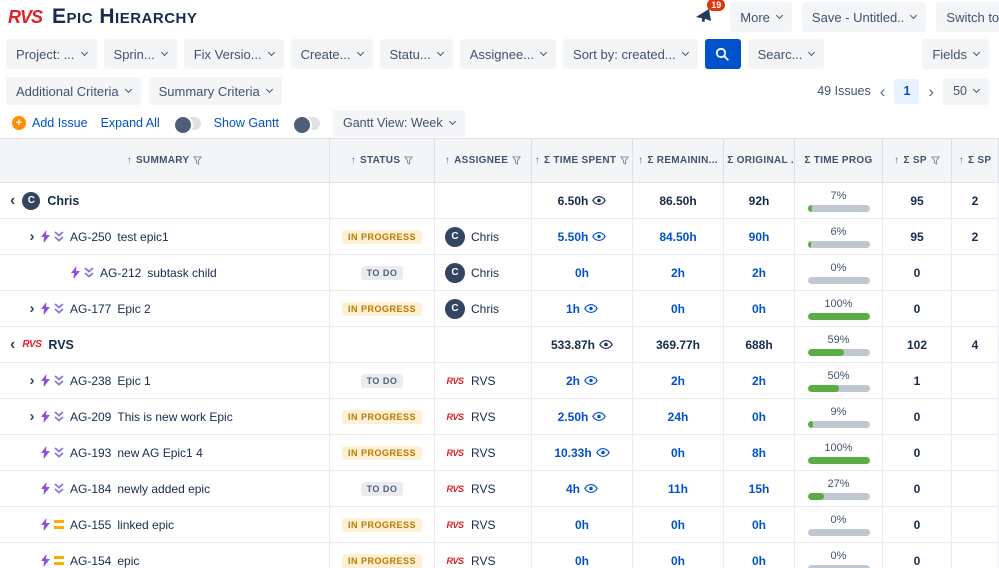  I want to click on add-issue-label: Add Issue, so click(60, 123).